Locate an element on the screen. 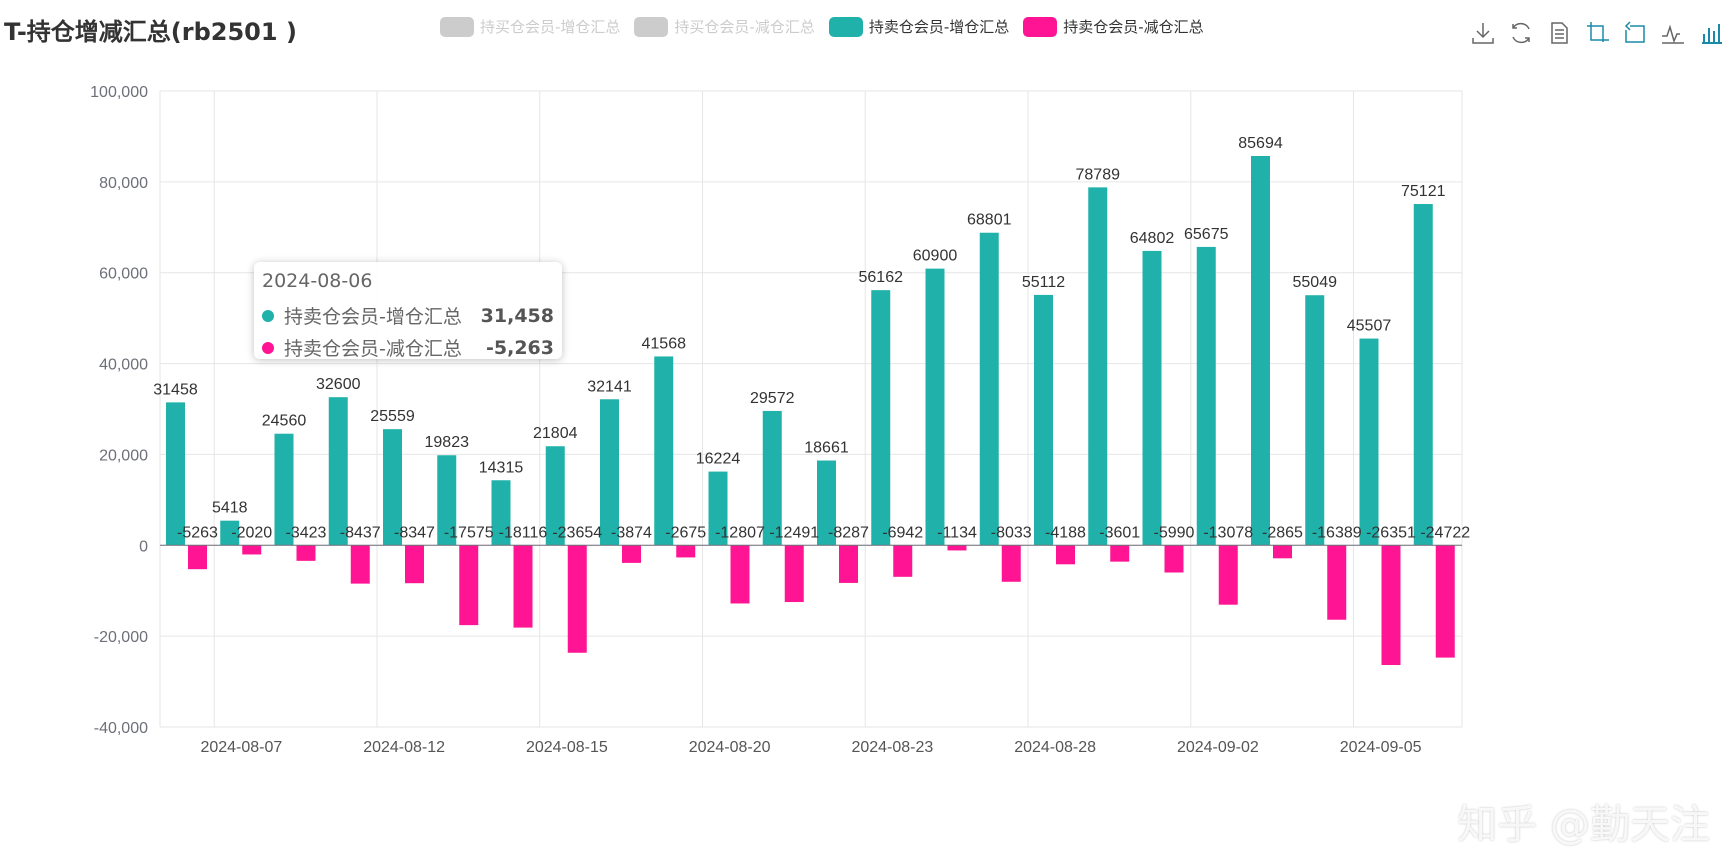  legend-item: 持卖仓会员-增仓汇总 is located at coordinates (919, 26).